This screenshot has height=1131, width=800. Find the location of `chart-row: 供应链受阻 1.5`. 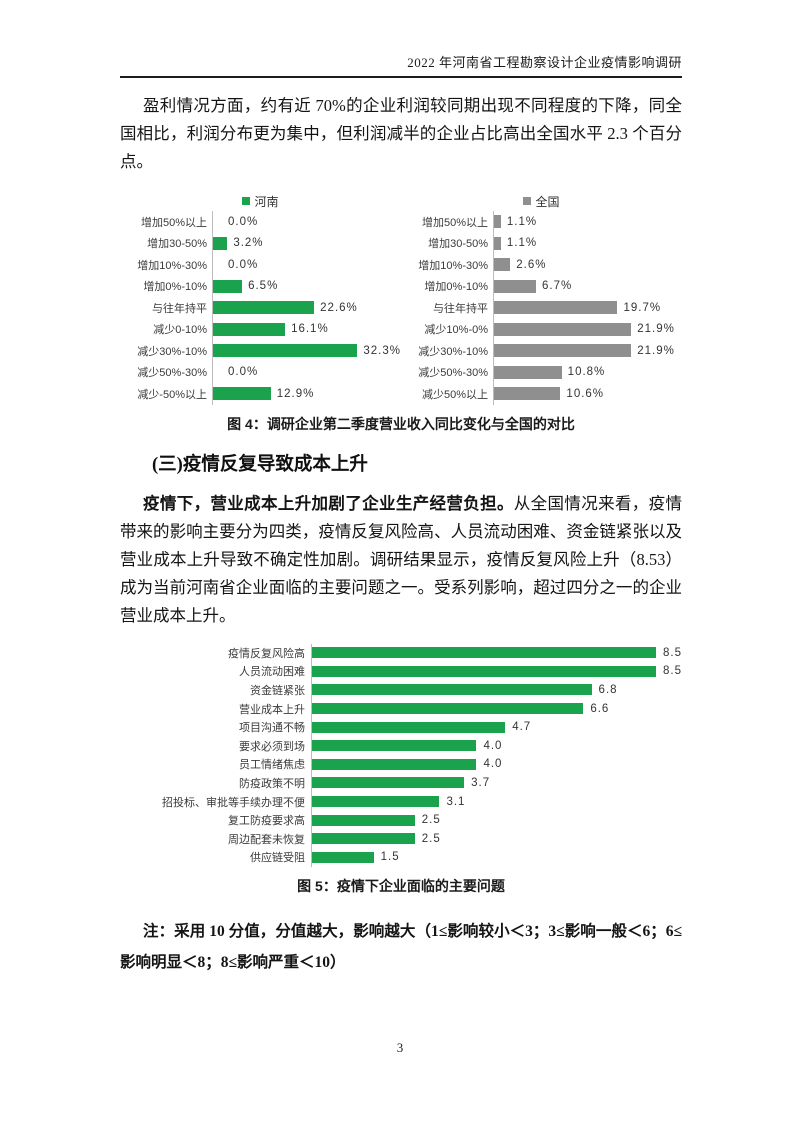

chart-row: 供应链受阻 1.5 is located at coordinates (401, 857).